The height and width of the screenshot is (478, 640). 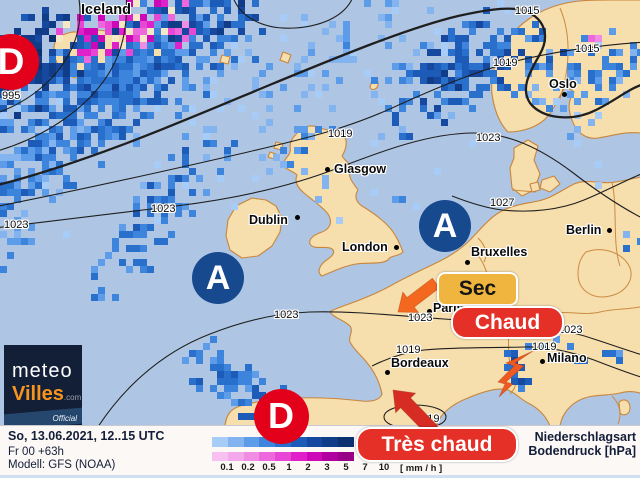 I want to click on legend-unit: [ mm / h ], so click(x=421, y=468).